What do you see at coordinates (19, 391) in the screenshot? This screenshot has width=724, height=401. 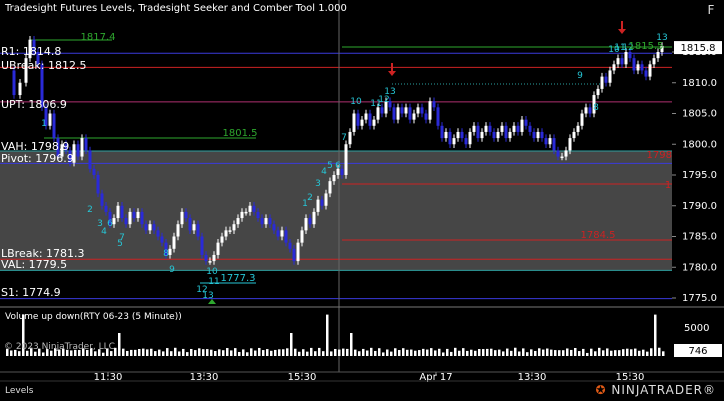 I see `tab-levels: Levels` at bounding box center [19, 391].